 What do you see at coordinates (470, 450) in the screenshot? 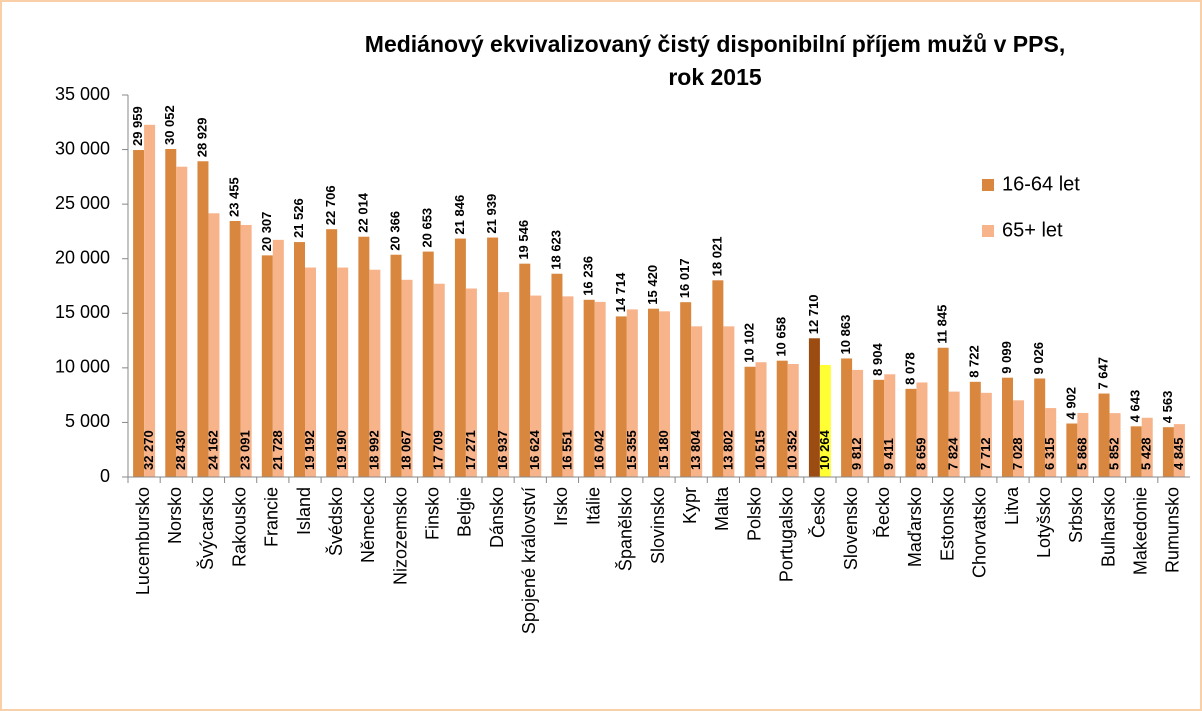
I see `value-label: 17 271` at bounding box center [470, 450].